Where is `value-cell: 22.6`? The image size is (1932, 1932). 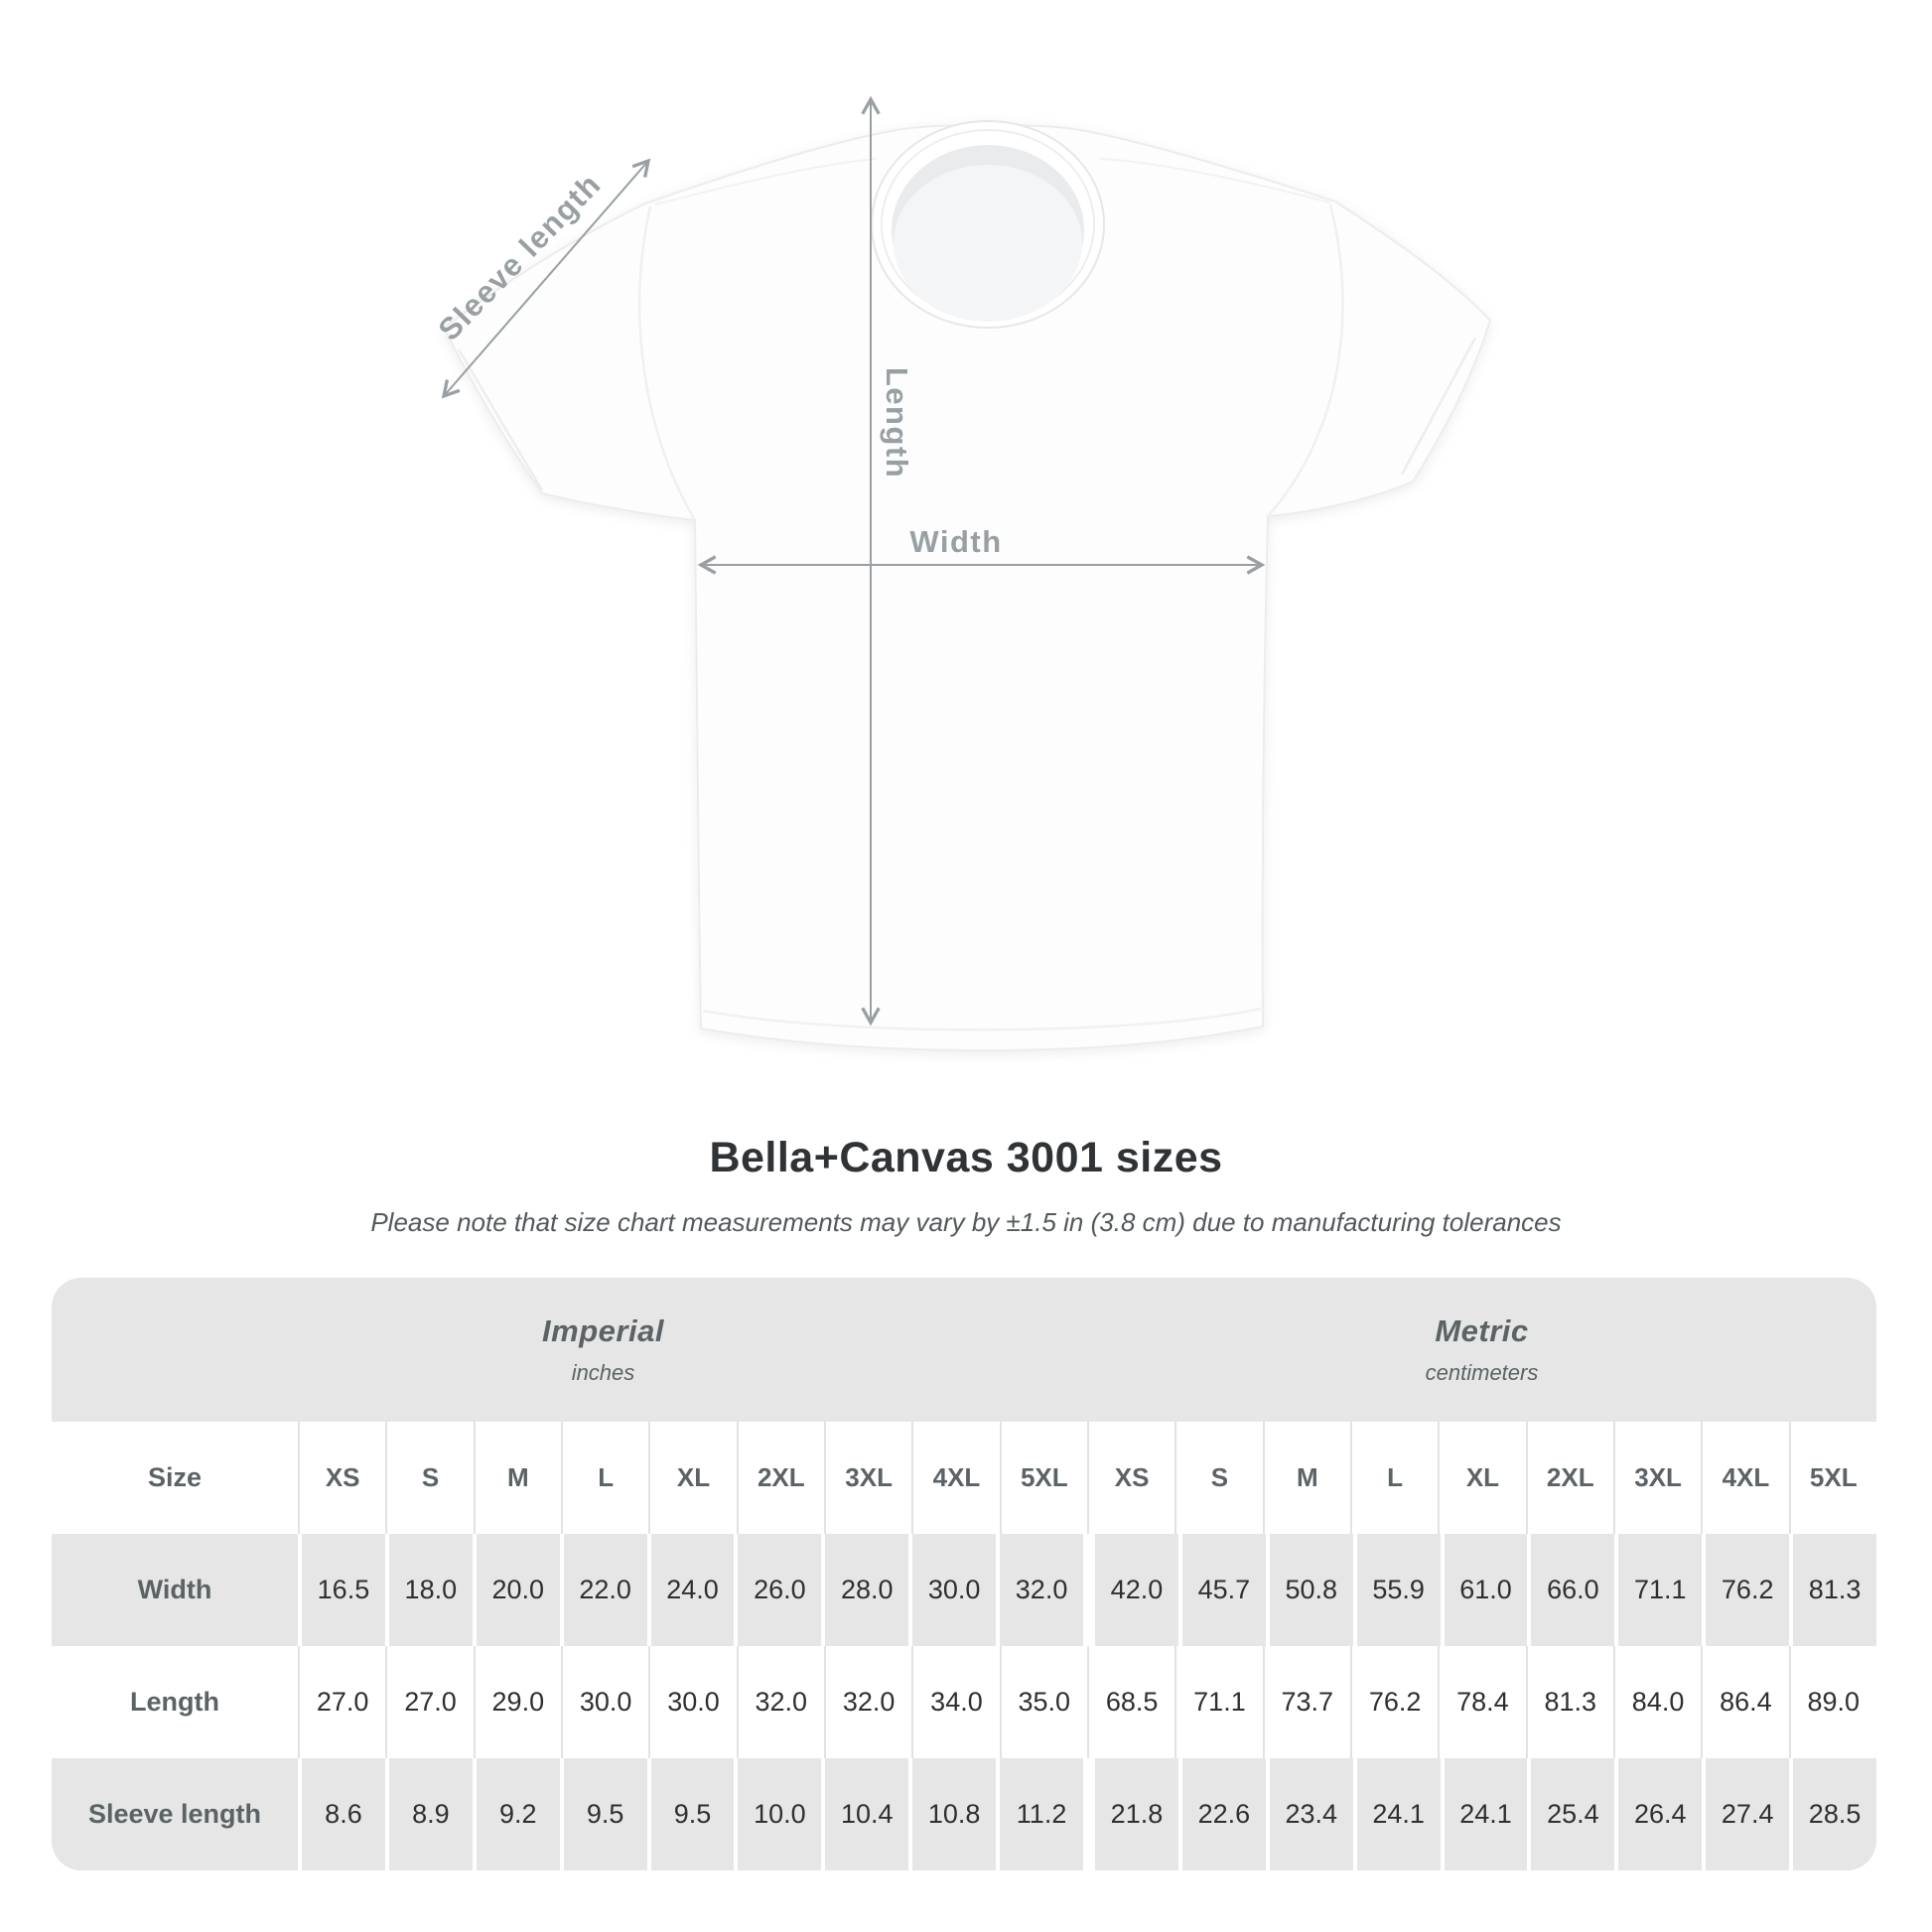 value-cell: 22.6 is located at coordinates (1221, 1814).